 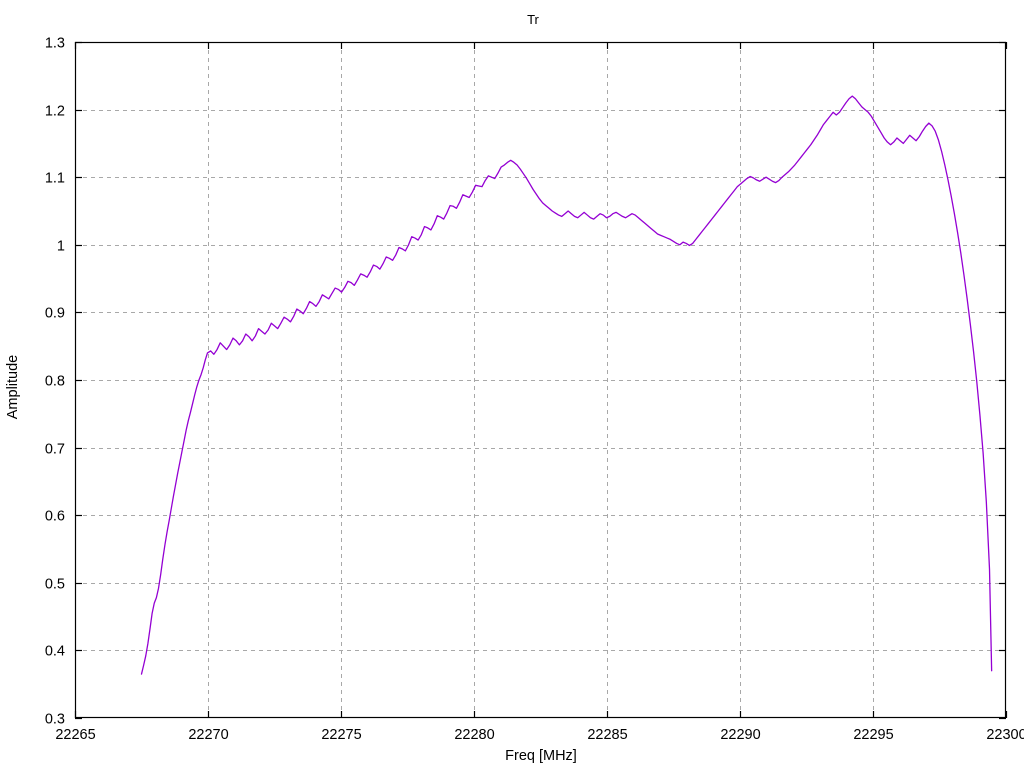 What do you see at coordinates (75, 735) in the screenshot?
I see `x-tick-label: 22265` at bounding box center [75, 735].